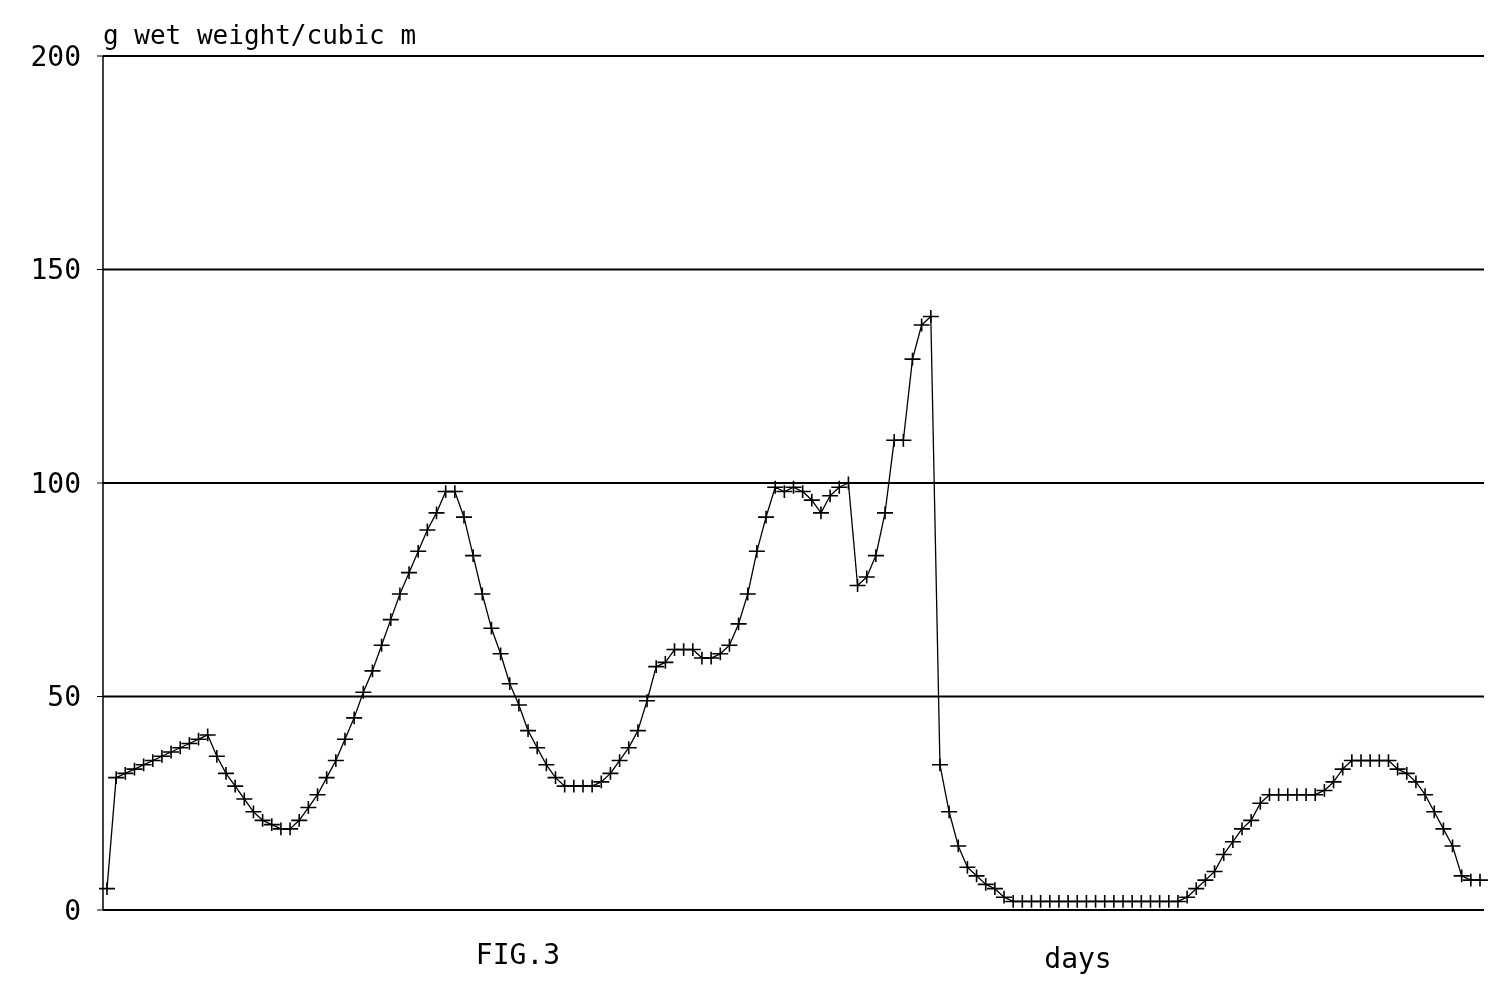  I want to click on y-axis-title: g wet weight/cubic m, so click(260, 35).